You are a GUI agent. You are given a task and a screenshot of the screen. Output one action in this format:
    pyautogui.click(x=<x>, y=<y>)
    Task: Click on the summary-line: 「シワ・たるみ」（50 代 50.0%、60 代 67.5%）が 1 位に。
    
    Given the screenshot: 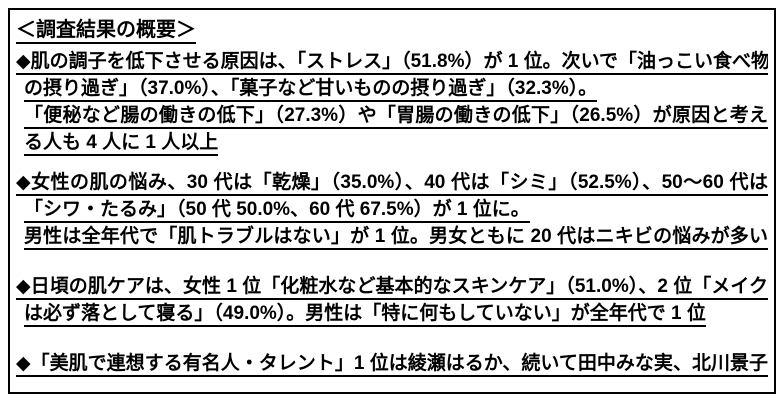 What is the action you would take?
    pyautogui.click(x=392, y=209)
    